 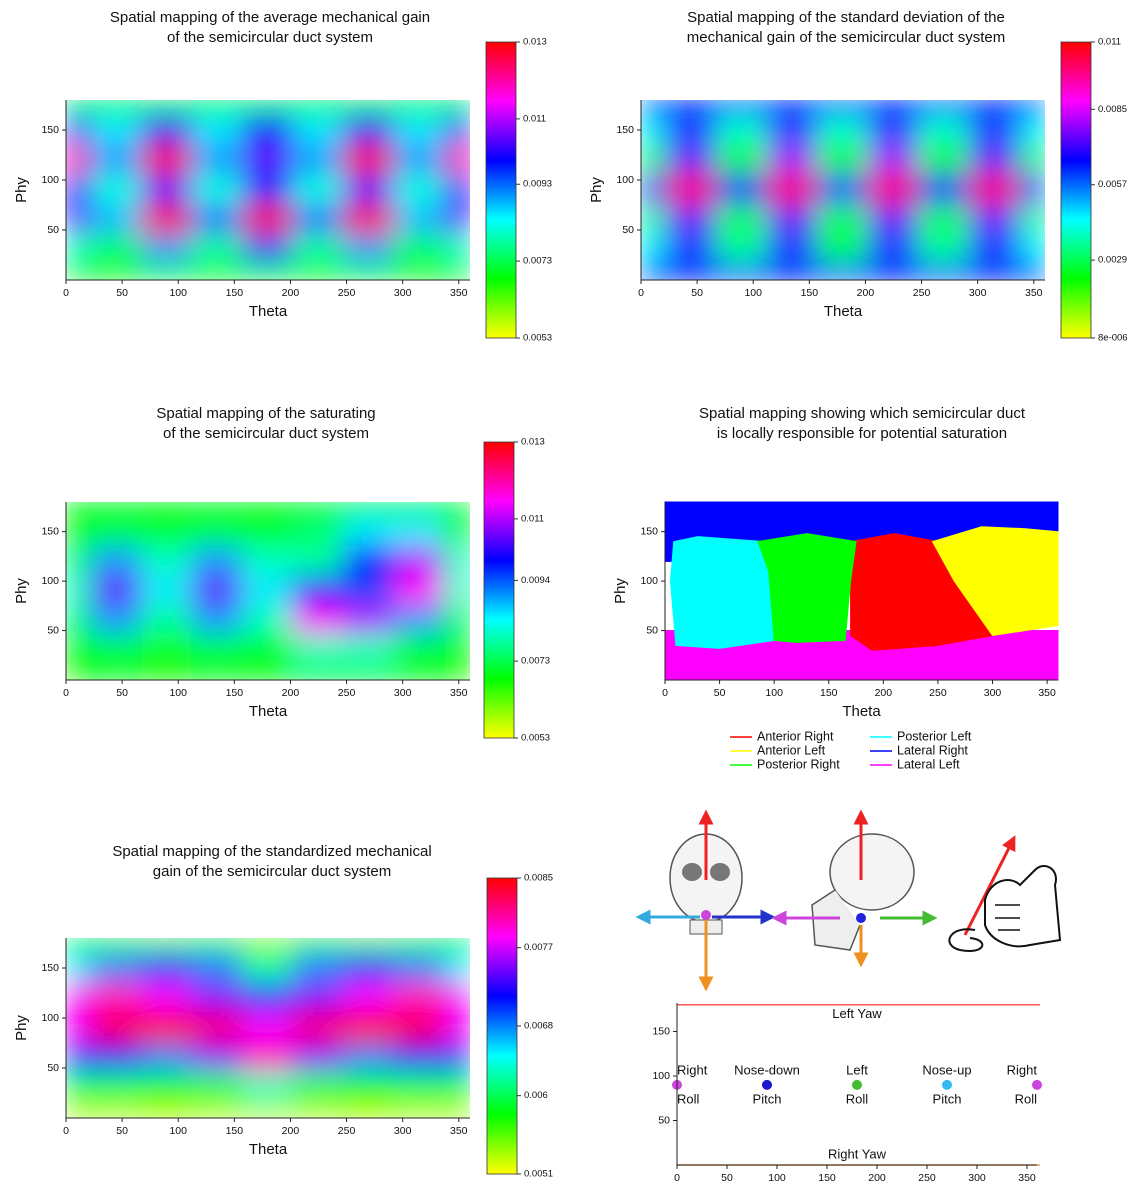 What do you see at coordinates (934, 736) in the screenshot?
I see `legend-label: Posterior Left` at bounding box center [934, 736].